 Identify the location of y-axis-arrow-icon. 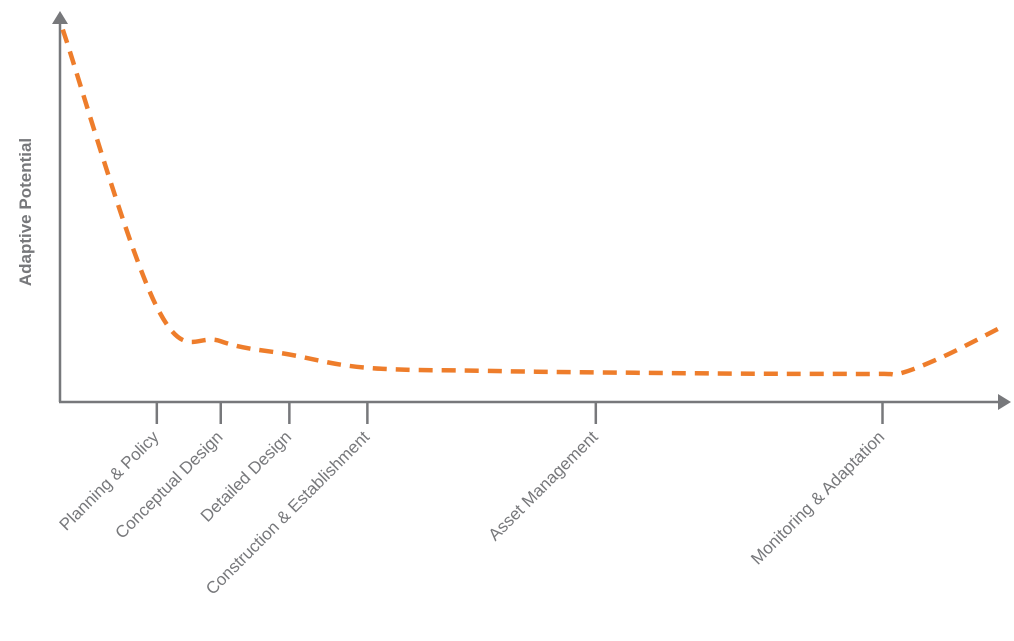
(60, 17).